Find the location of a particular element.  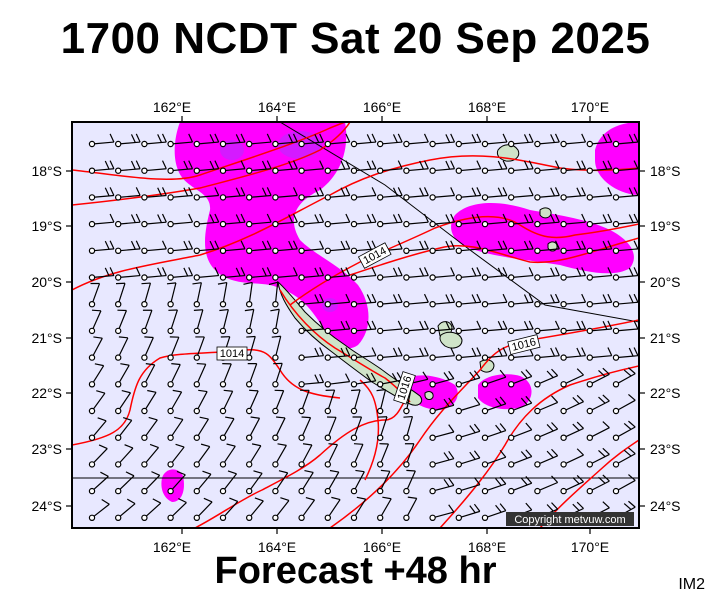

lon-label: 166°E is located at coordinates (382, 547).